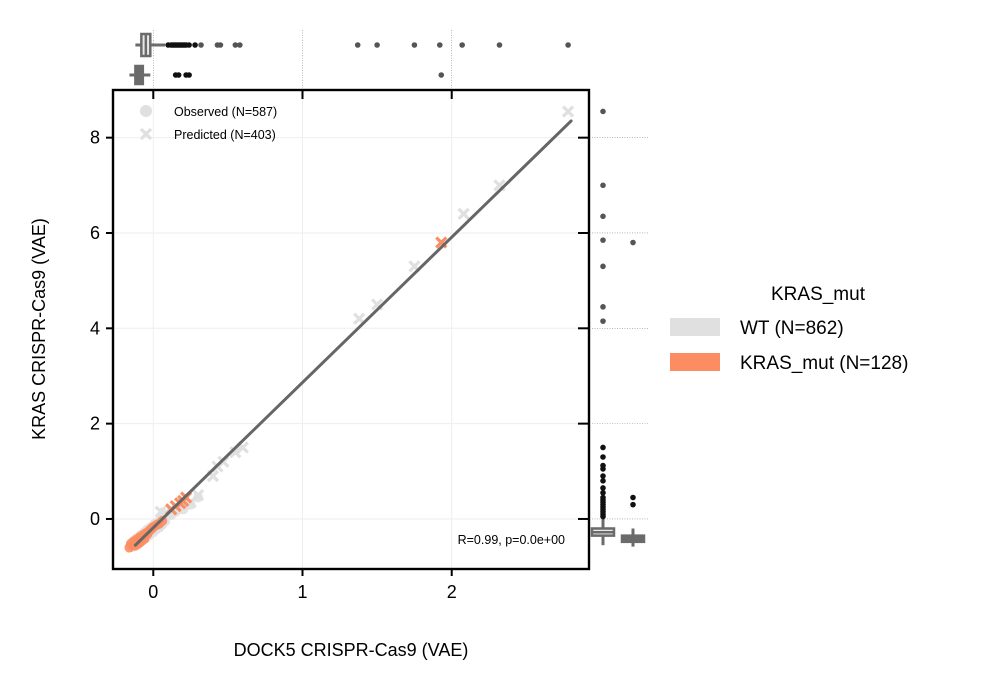 The height and width of the screenshot is (691, 1002). I want to click on hue-legend: KRAS_mut WT (N=862) KRAS_mut (N=128), so click(789, 329).